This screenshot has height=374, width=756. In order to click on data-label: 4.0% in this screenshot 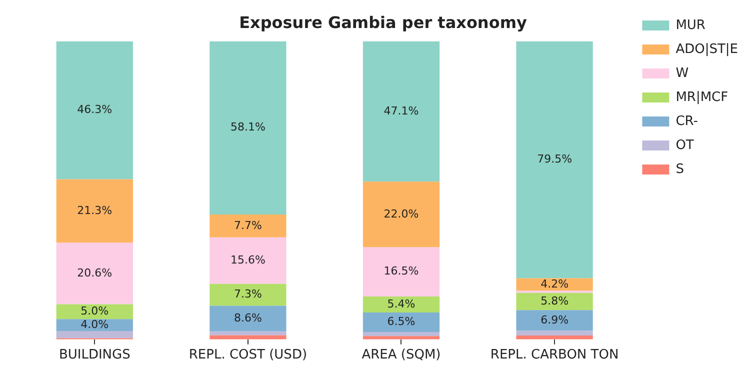, I will do `click(94, 324)`.